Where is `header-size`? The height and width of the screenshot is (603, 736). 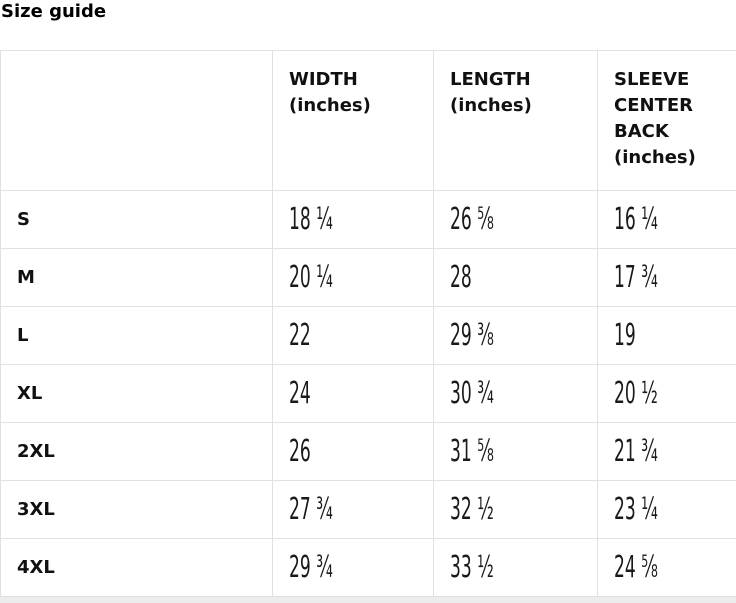 header-size is located at coordinates (136, 120).